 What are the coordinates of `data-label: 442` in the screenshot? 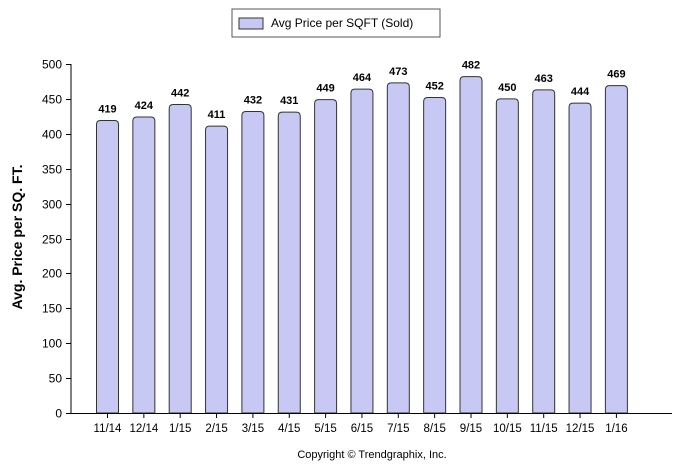 It's located at (180, 93).